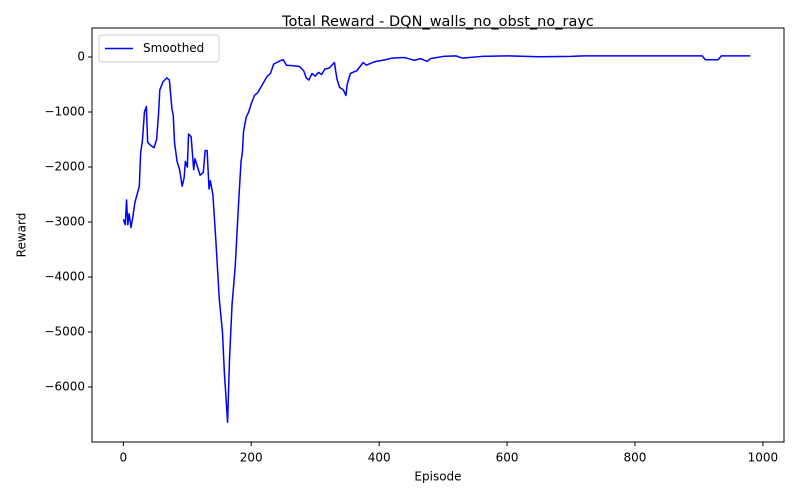 The width and height of the screenshot is (800, 504). Describe the element at coordinates (64, 111) in the screenshot. I see `y-tick-label: −1000` at that location.